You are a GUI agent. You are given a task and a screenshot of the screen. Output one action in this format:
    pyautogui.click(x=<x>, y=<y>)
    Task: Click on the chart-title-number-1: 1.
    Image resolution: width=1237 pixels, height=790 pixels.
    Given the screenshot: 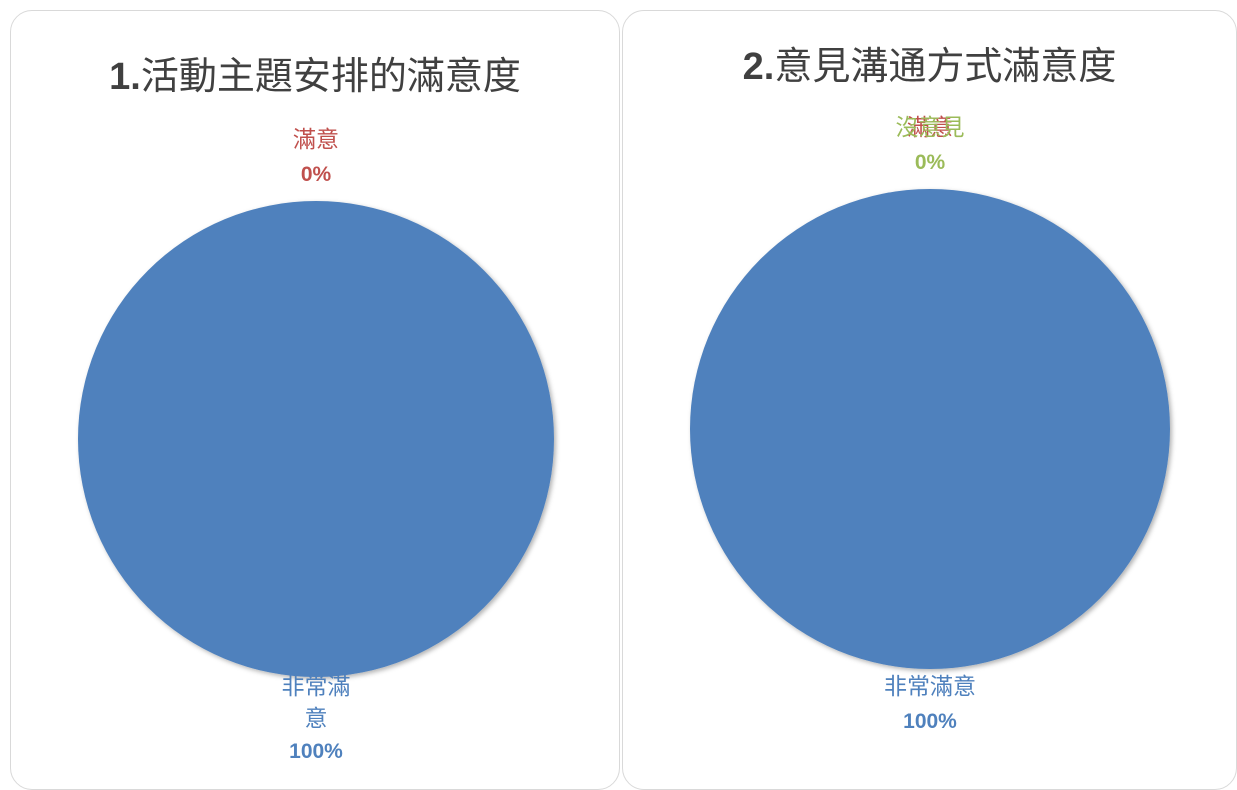 What is the action you would take?
    pyautogui.click(x=125, y=77)
    